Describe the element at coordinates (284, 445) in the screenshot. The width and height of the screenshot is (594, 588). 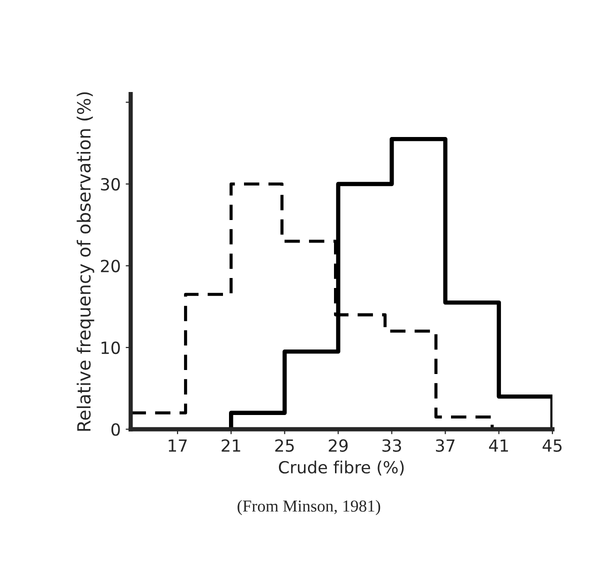
I see `x-tick-label: 25` at that location.